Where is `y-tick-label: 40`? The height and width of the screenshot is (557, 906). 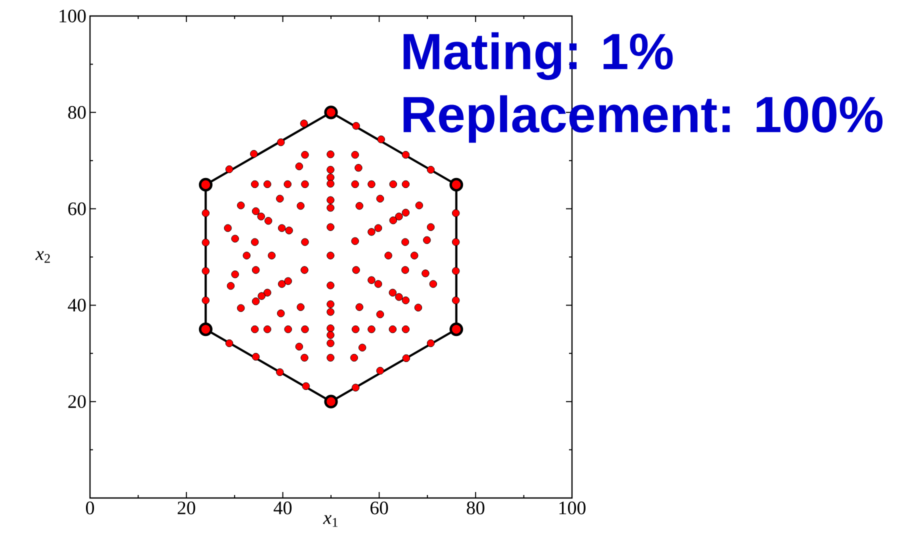 y-tick-label: 40 is located at coordinates (77, 305).